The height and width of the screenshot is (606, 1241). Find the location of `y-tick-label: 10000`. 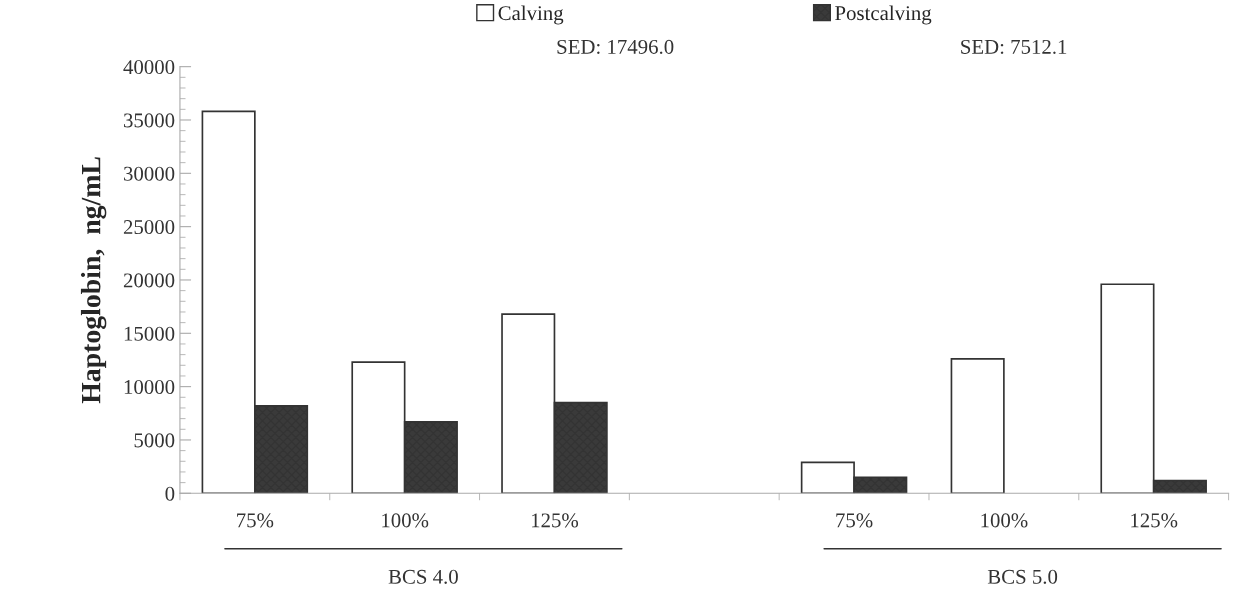

y-tick-label: 10000 is located at coordinates (149, 387).